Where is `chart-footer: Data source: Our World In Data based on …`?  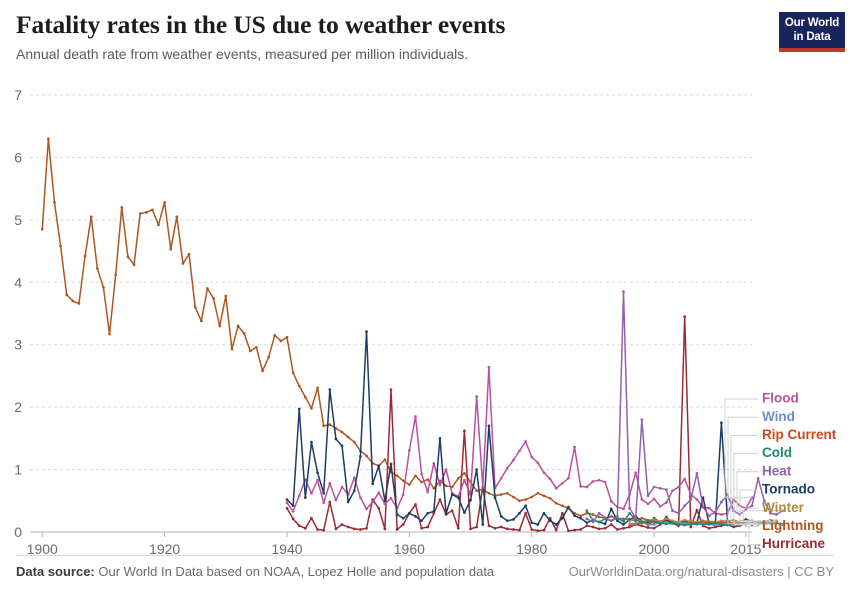
chart-footer: Data source: Our World In Data based on … is located at coordinates (425, 570).